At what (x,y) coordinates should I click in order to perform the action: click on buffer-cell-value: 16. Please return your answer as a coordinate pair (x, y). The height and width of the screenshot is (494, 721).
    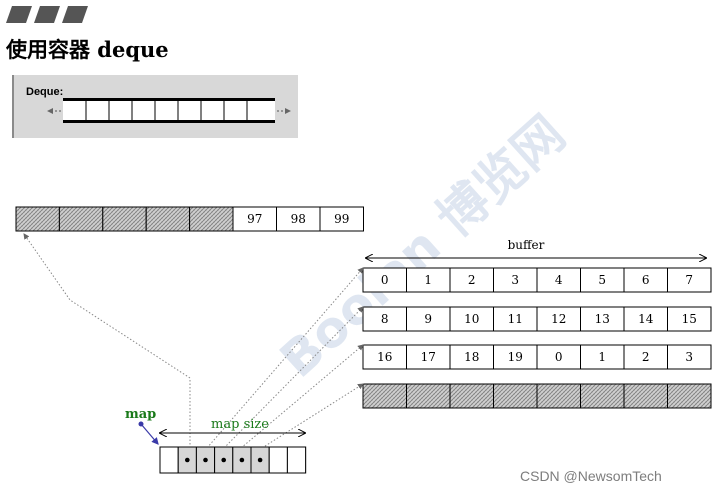
    Looking at the image, I should click on (384, 357).